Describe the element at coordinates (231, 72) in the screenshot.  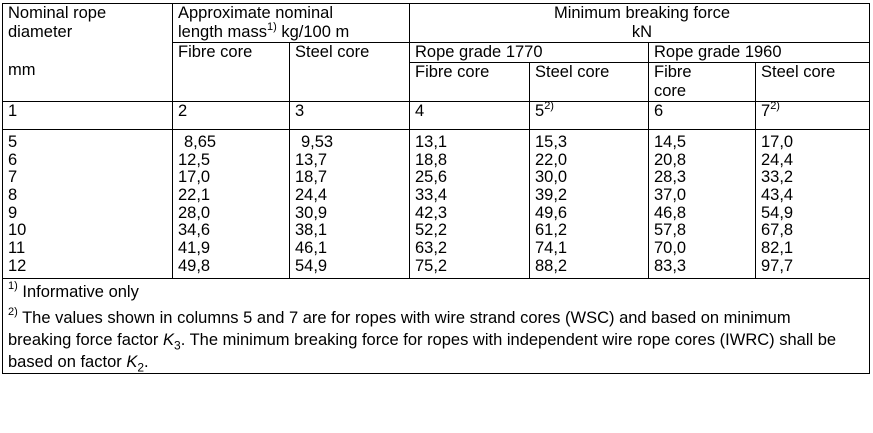
I see `header-mass-fibre-core: Fibre core` at that location.